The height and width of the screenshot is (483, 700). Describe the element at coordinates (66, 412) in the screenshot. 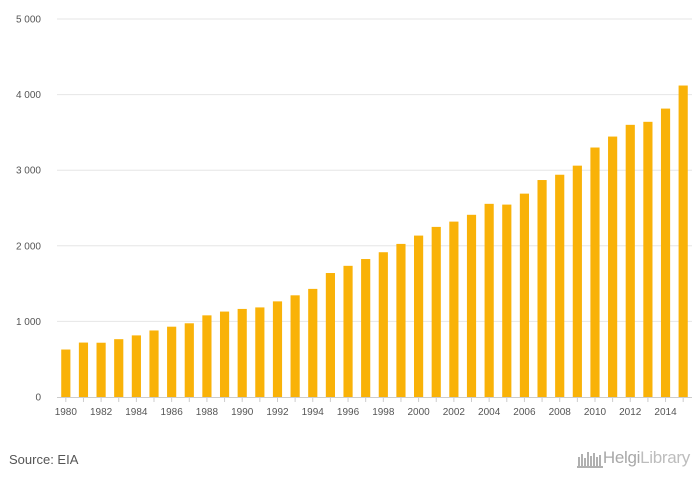

I see `x-tick-label: 1980` at that location.